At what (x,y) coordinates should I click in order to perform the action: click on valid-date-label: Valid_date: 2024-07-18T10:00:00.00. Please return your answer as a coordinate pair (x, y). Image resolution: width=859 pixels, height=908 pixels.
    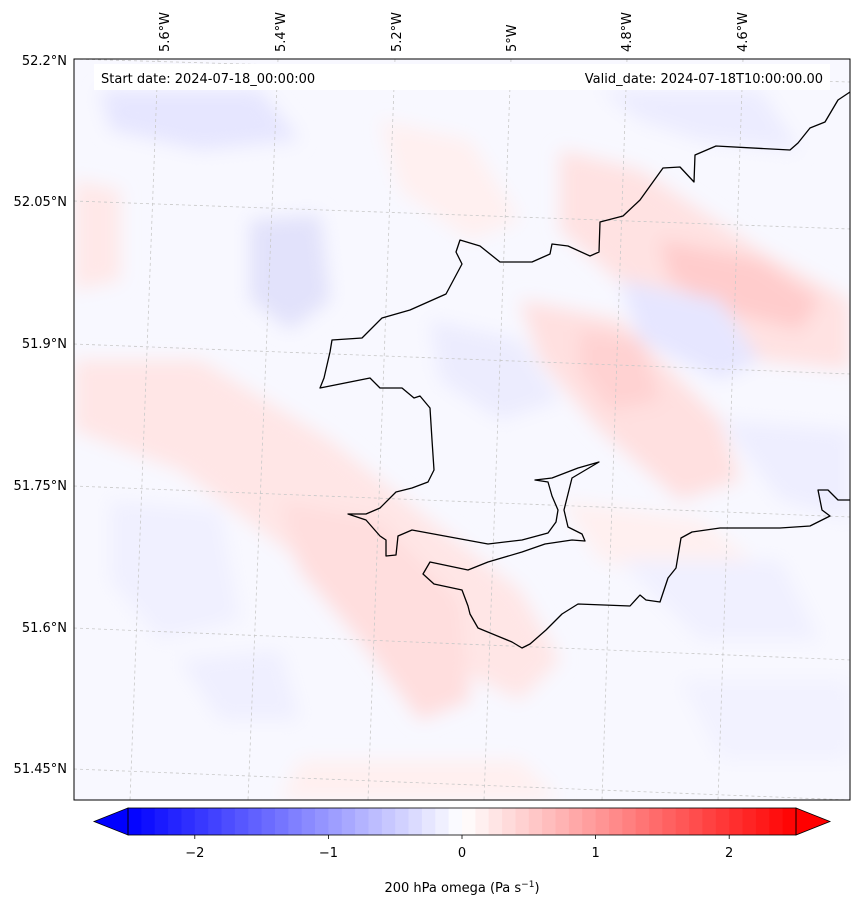
    Looking at the image, I should click on (704, 79).